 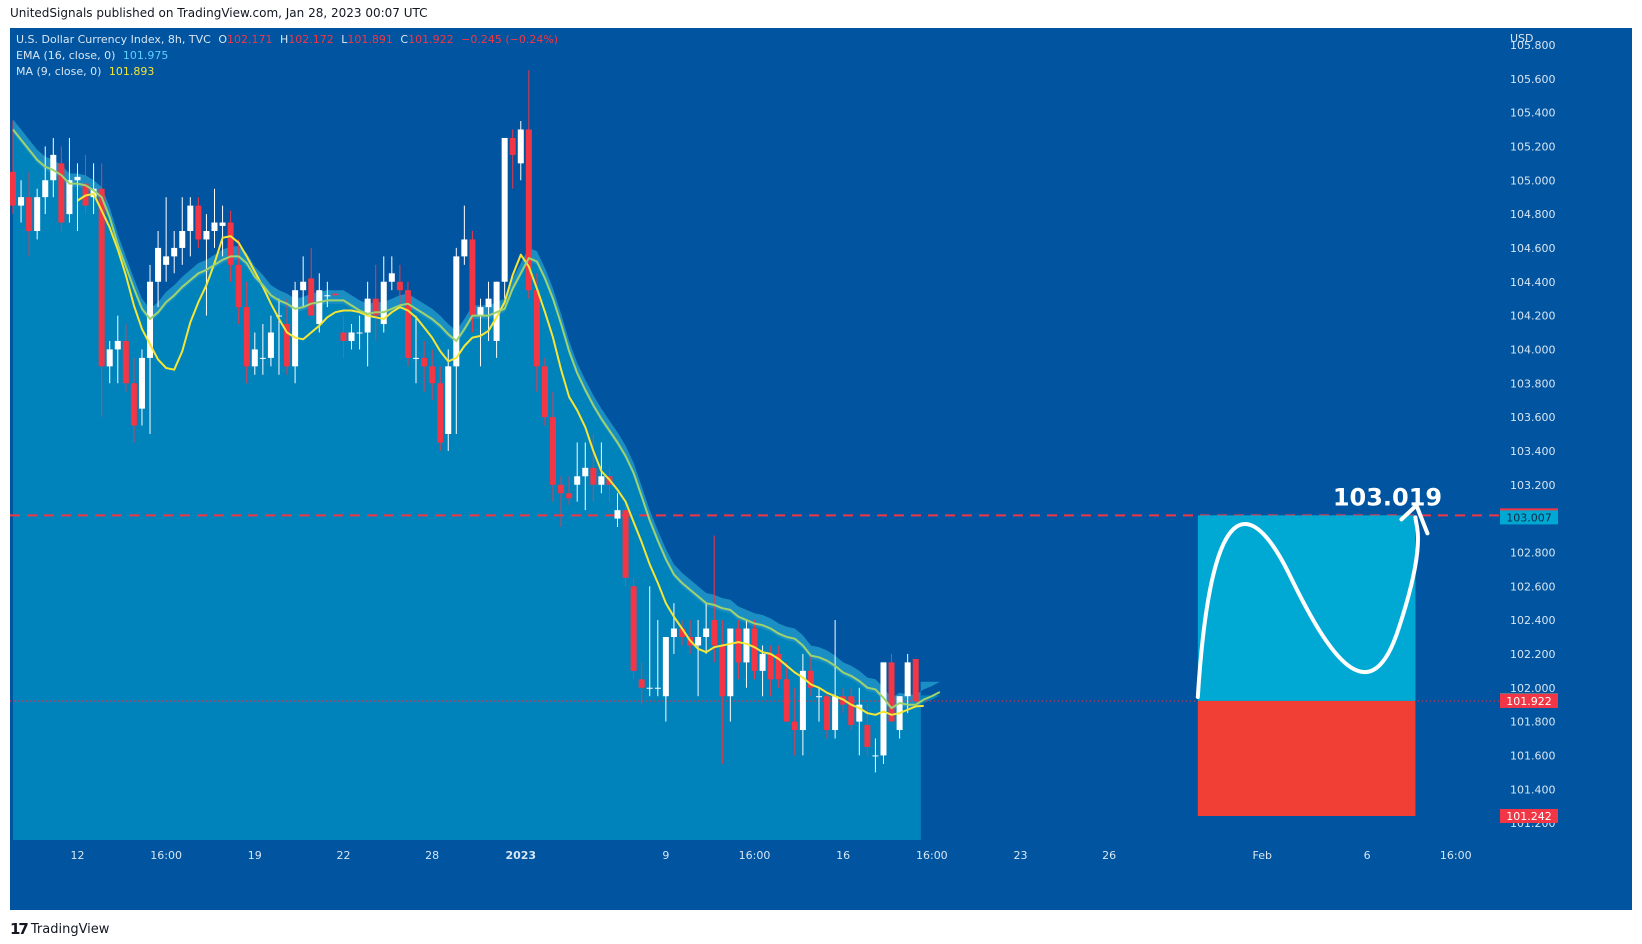 What do you see at coordinates (311, 39) in the screenshot?
I see `legend-high: 102.172` at bounding box center [311, 39].